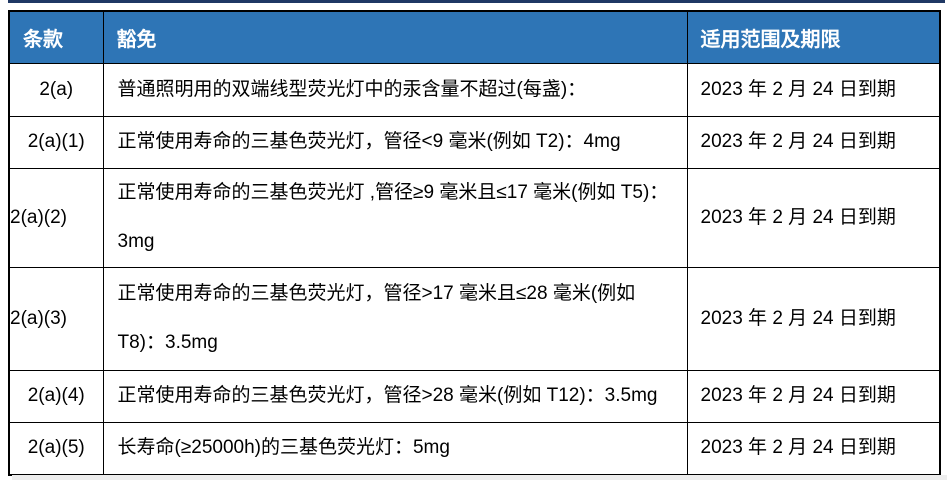  Describe the element at coordinates (167, 343) in the screenshot. I see `exemption-line: T8)：3.5mg` at that location.